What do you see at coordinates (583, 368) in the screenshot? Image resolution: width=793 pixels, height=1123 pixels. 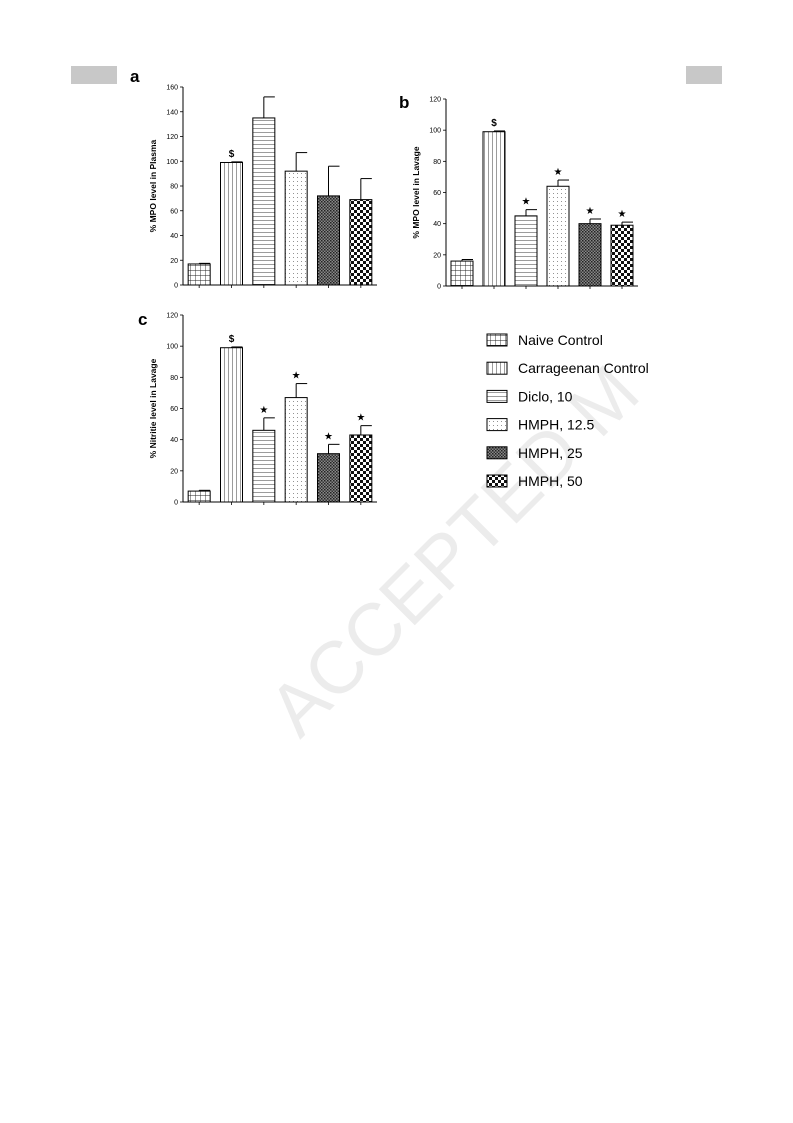 I see `legend-label: Carrageenan Control` at bounding box center [583, 368].